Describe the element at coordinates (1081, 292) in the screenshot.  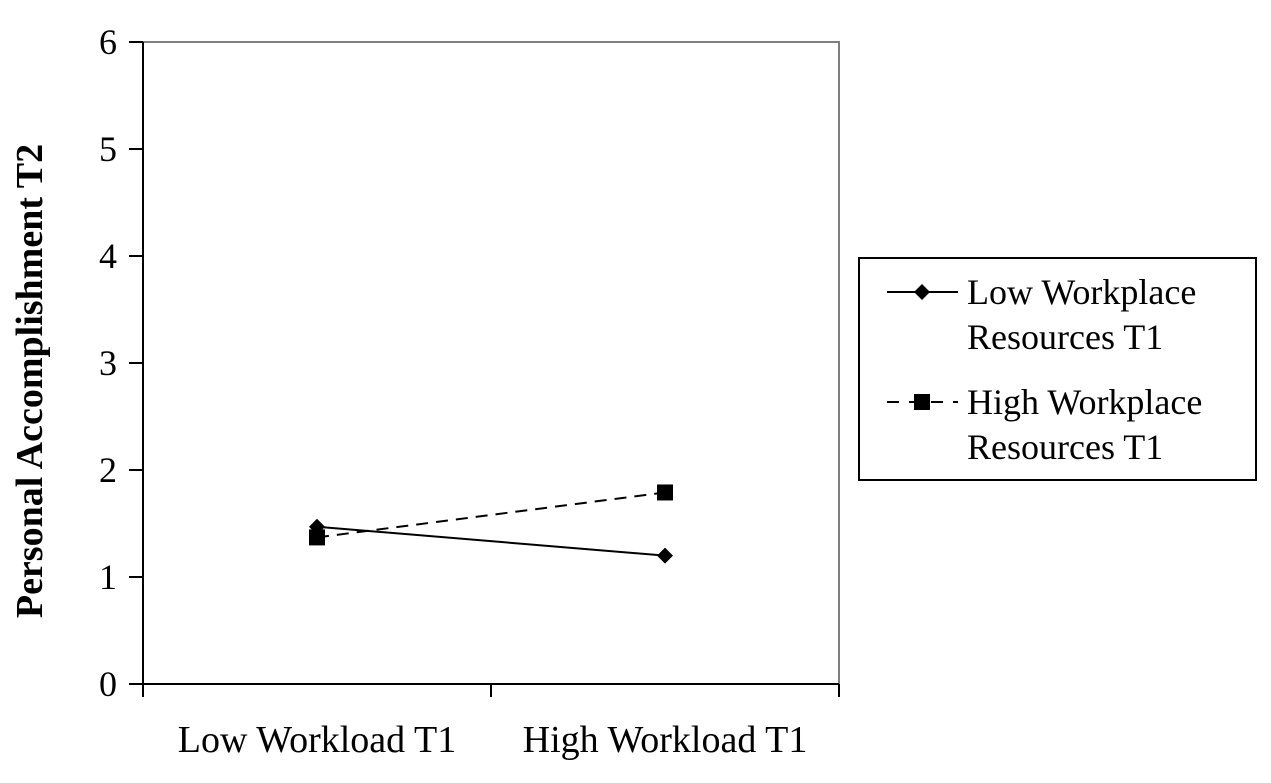
I see `legend-label: Low Workplace` at that location.